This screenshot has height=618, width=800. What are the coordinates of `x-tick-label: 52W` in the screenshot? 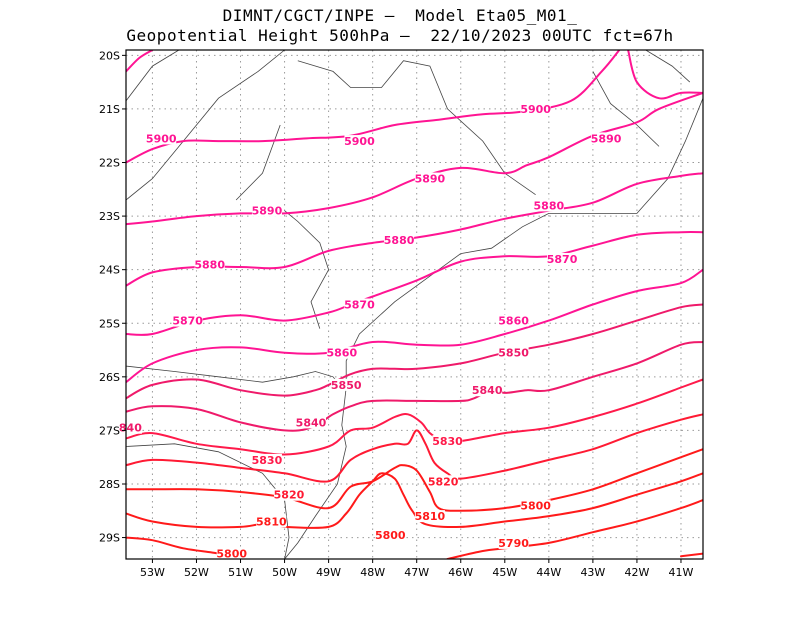 It's located at (196, 572).